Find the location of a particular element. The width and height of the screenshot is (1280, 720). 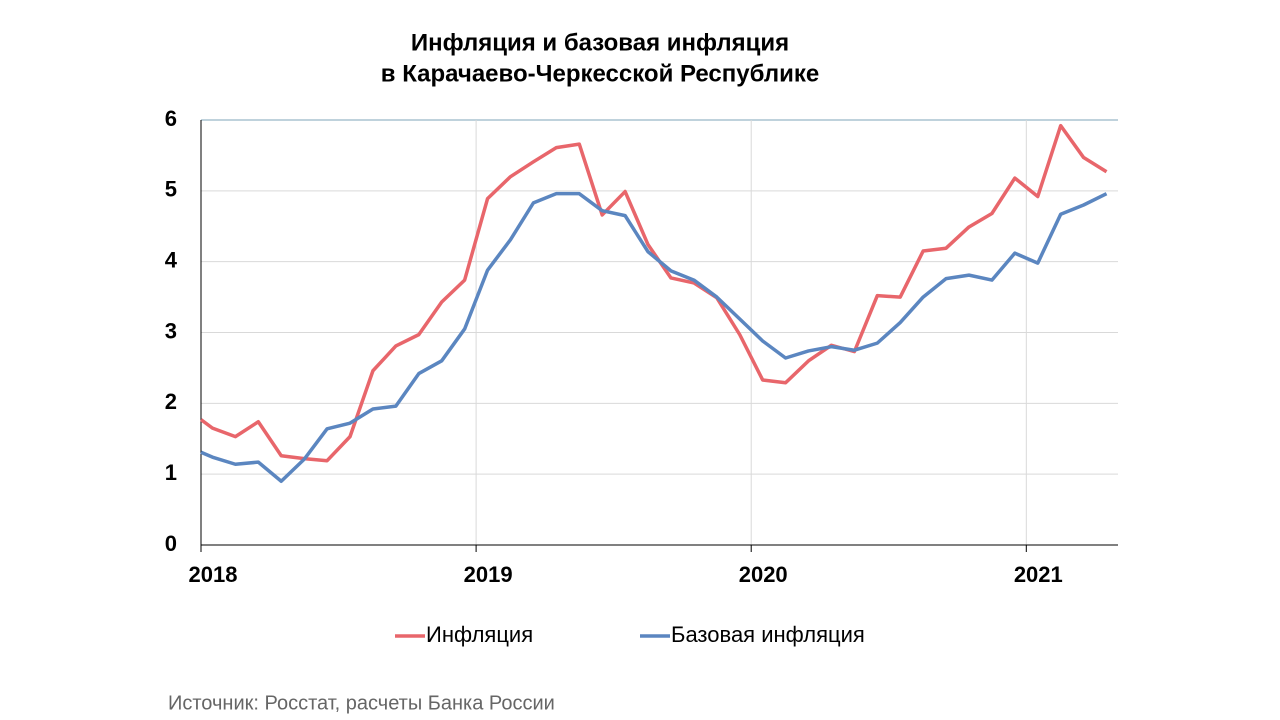

source-note: Источник: Росстат, расчеты Банка России is located at coordinates (361, 703).